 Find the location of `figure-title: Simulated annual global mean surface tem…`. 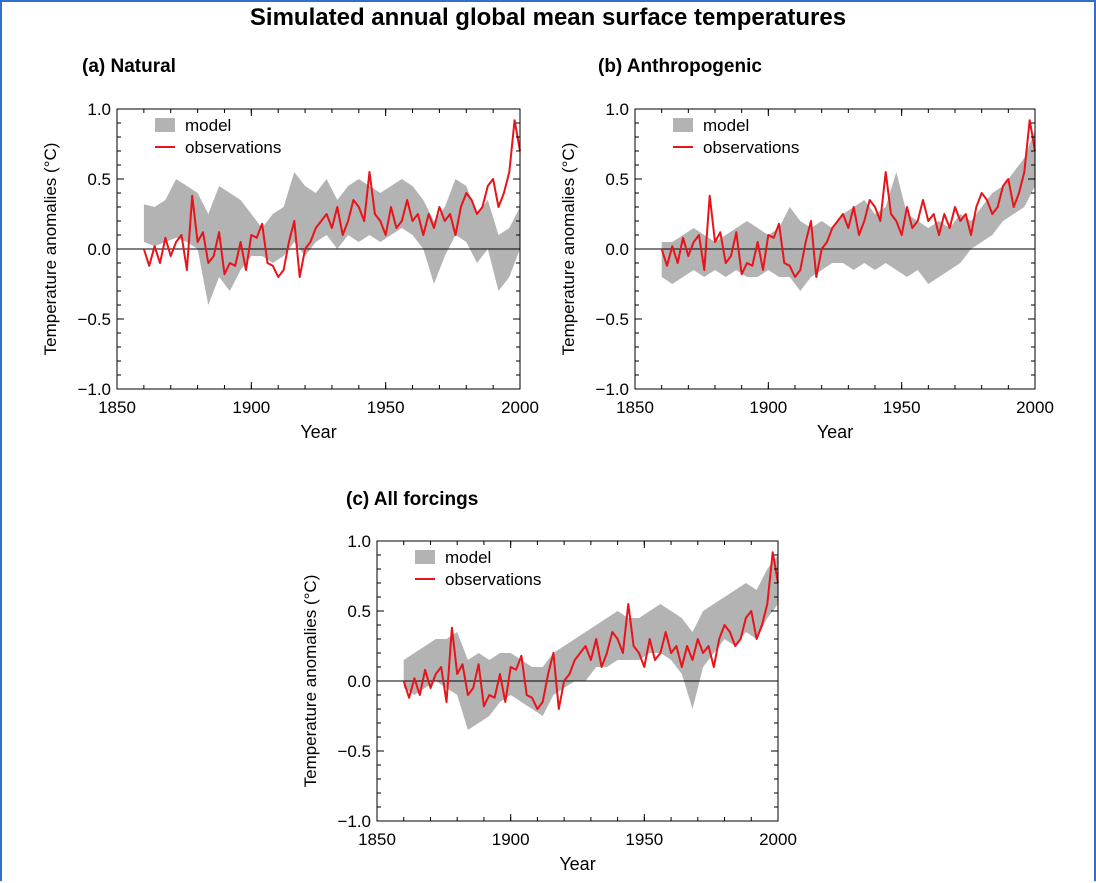

figure-title: Simulated annual global mean surface tem… is located at coordinates (548, 17).